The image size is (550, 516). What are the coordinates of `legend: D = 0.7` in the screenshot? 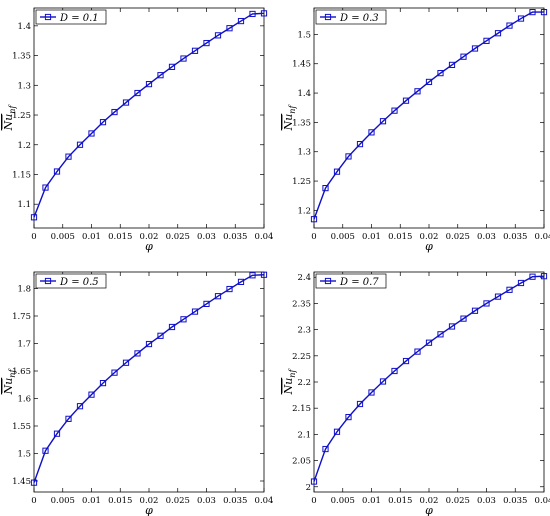 It's located at (351, 281).